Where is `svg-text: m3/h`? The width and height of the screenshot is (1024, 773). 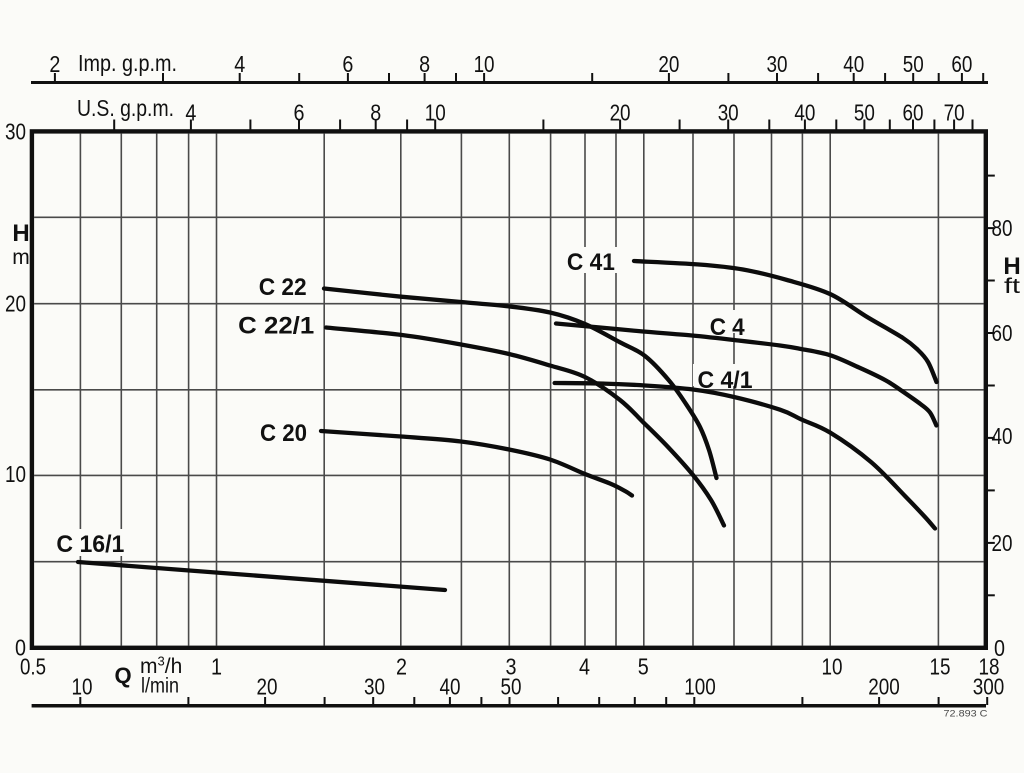
svg-text: m3/h is located at coordinates (161, 666).